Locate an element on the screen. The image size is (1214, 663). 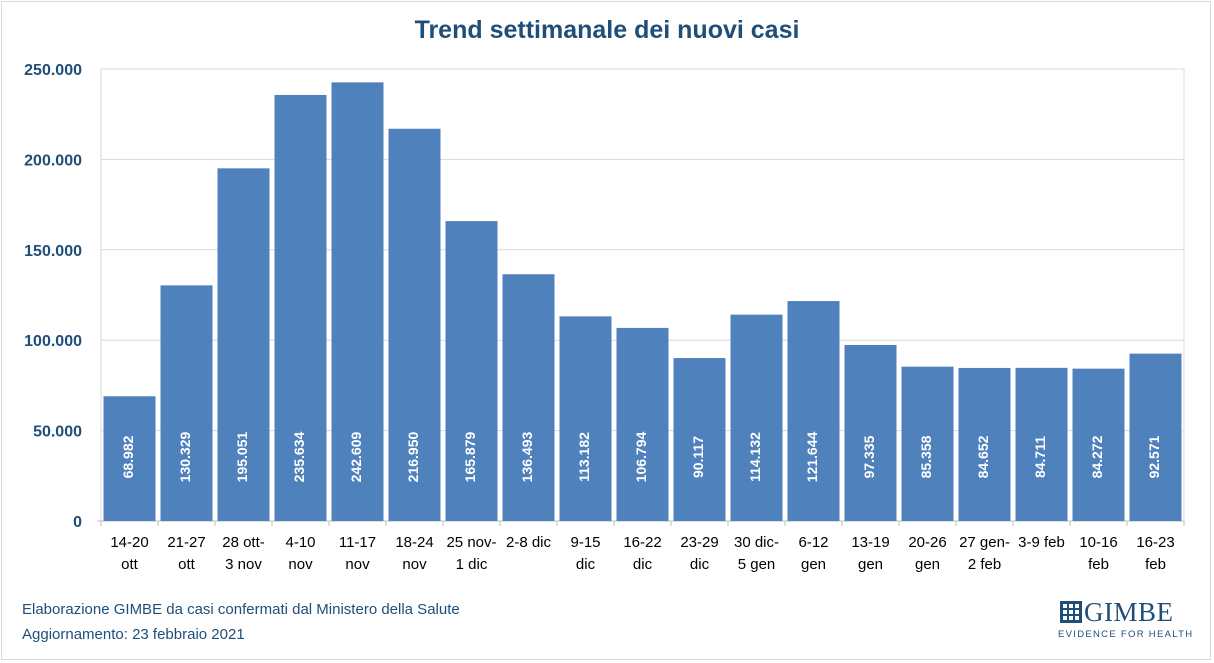
y-tick-label: 200.000 is located at coordinates (53, 160).